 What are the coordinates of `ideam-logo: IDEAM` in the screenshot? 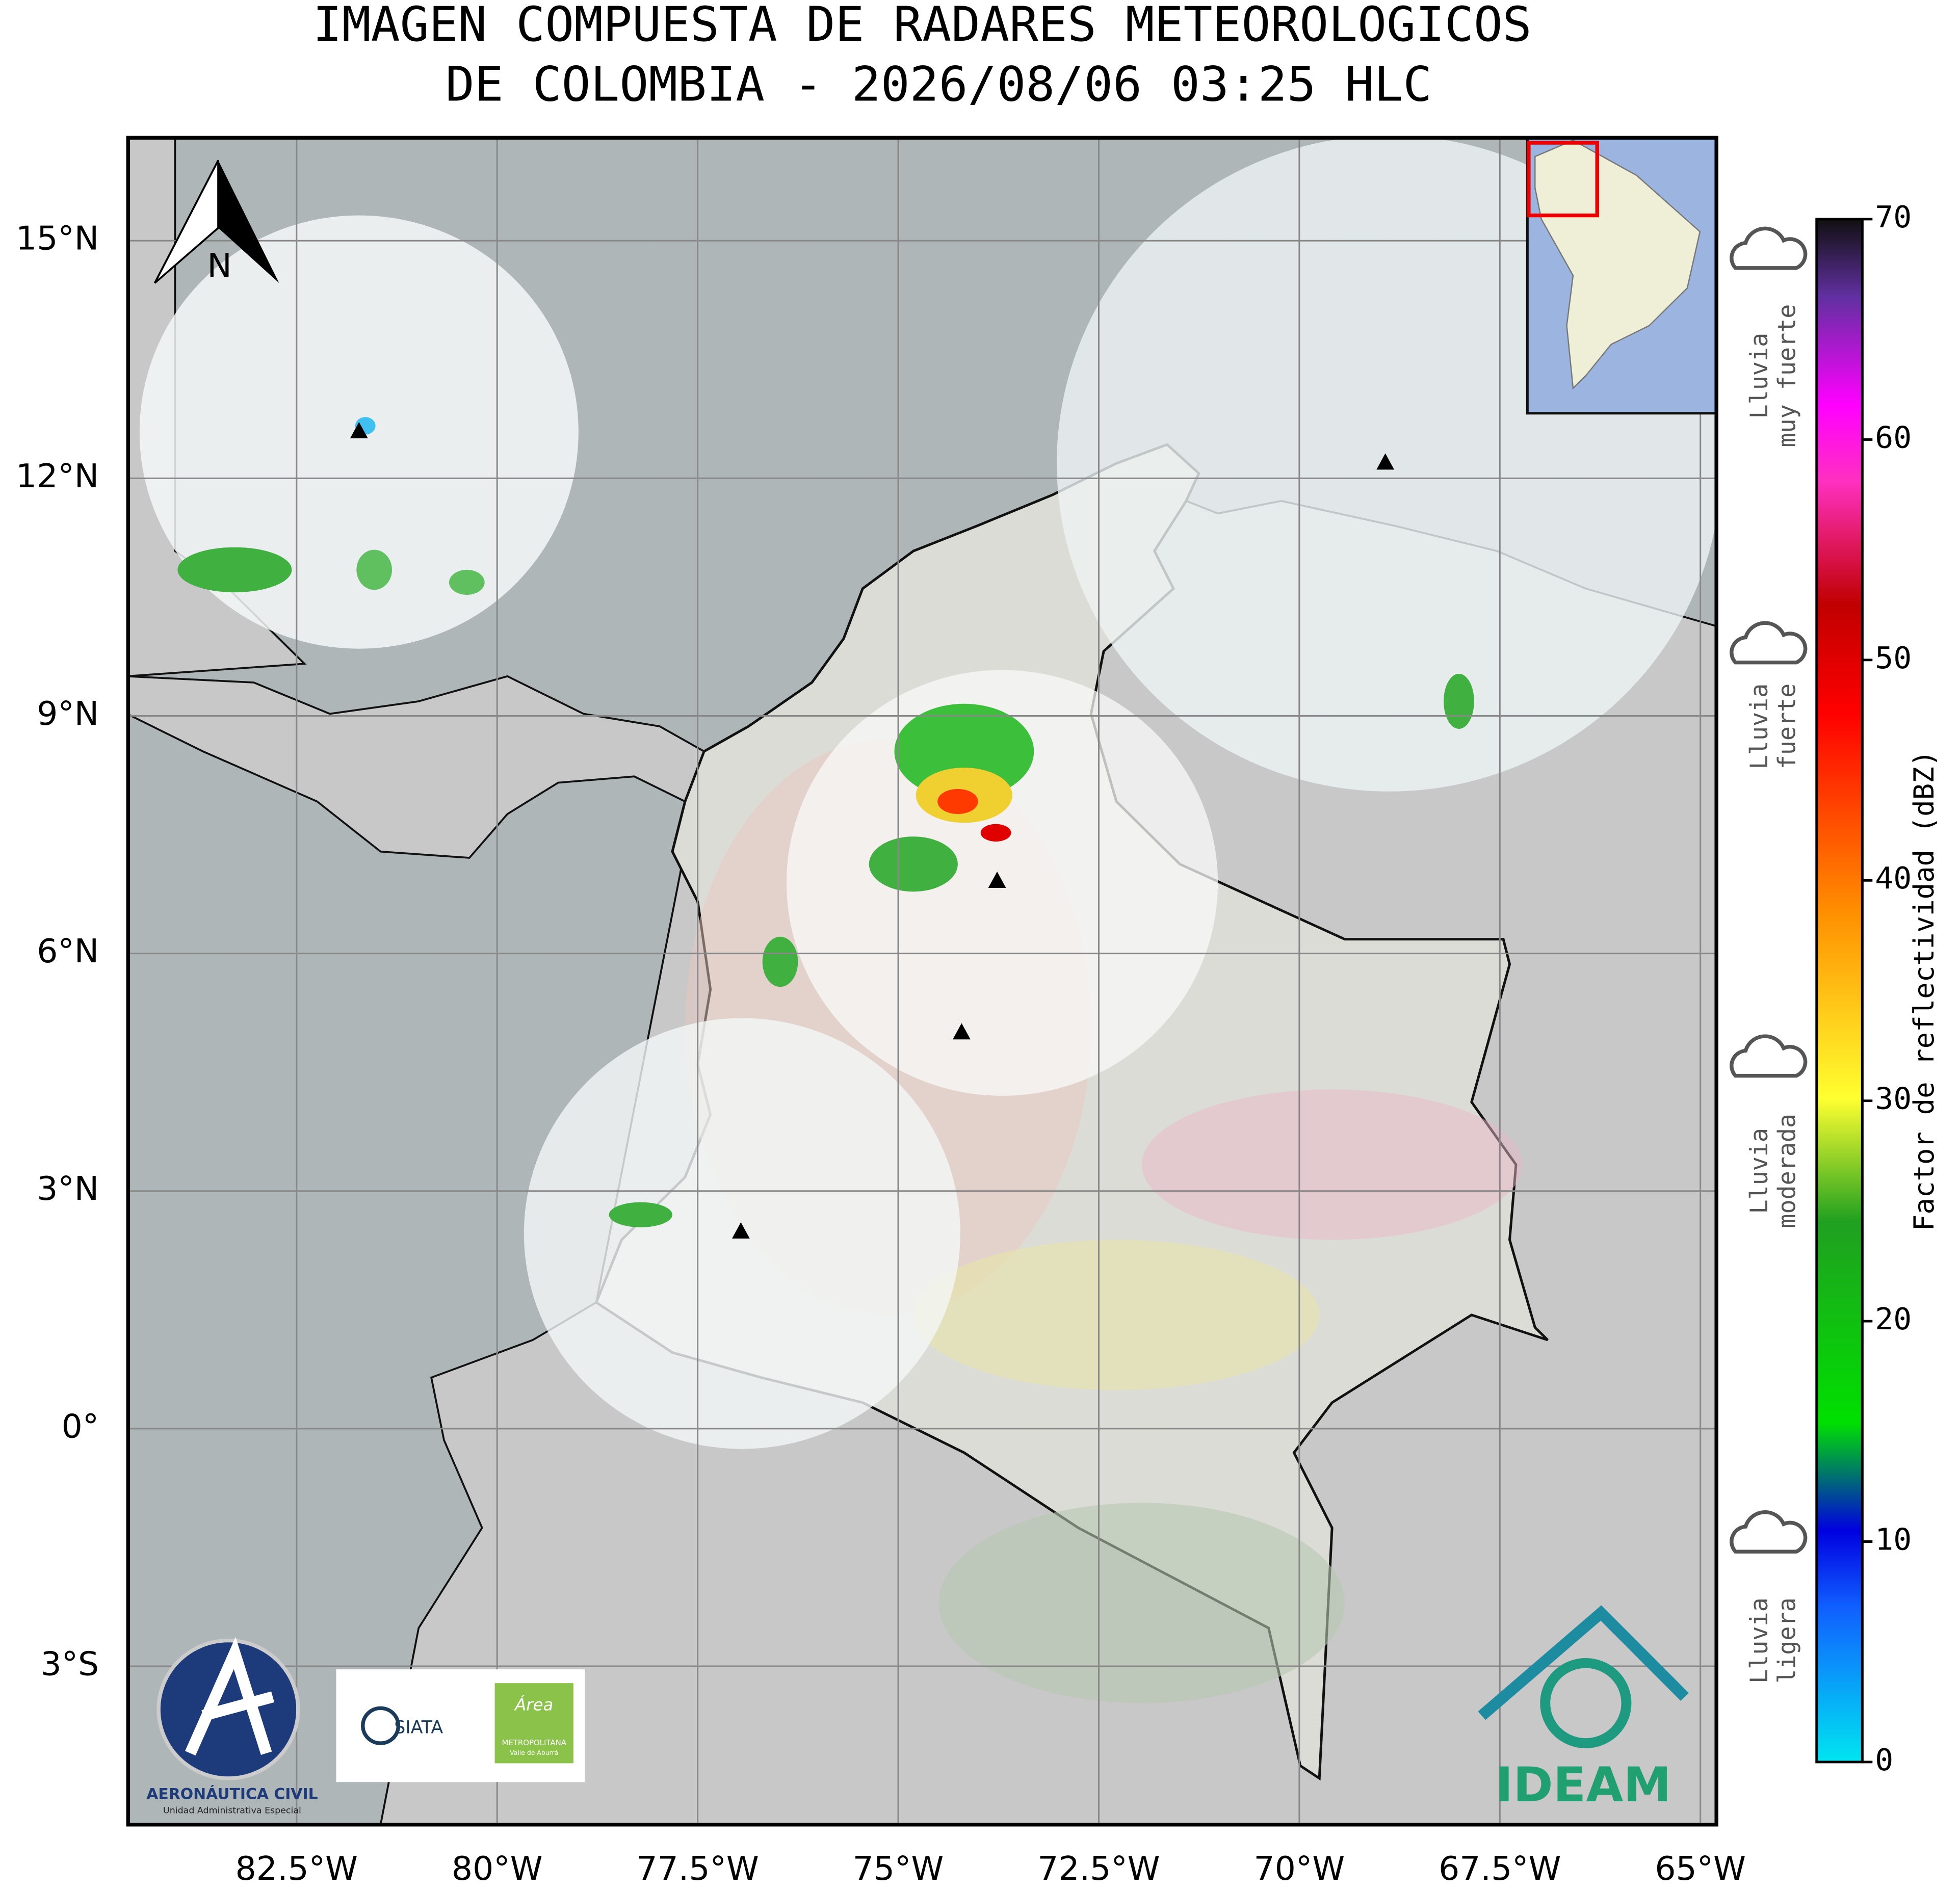 It's located at (1583, 1709).